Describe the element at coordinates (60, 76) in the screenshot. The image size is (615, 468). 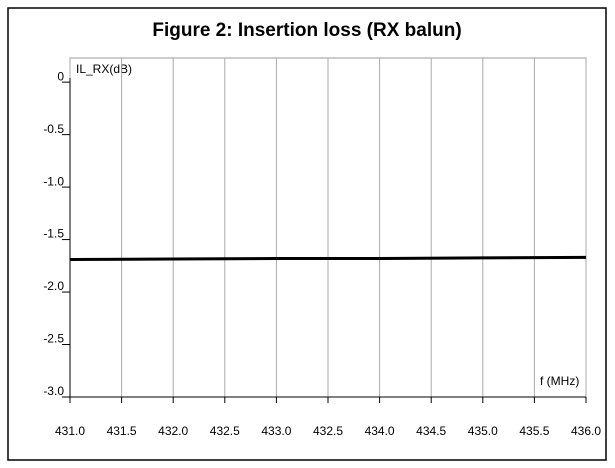
I see `y-tick-label: 0` at that location.